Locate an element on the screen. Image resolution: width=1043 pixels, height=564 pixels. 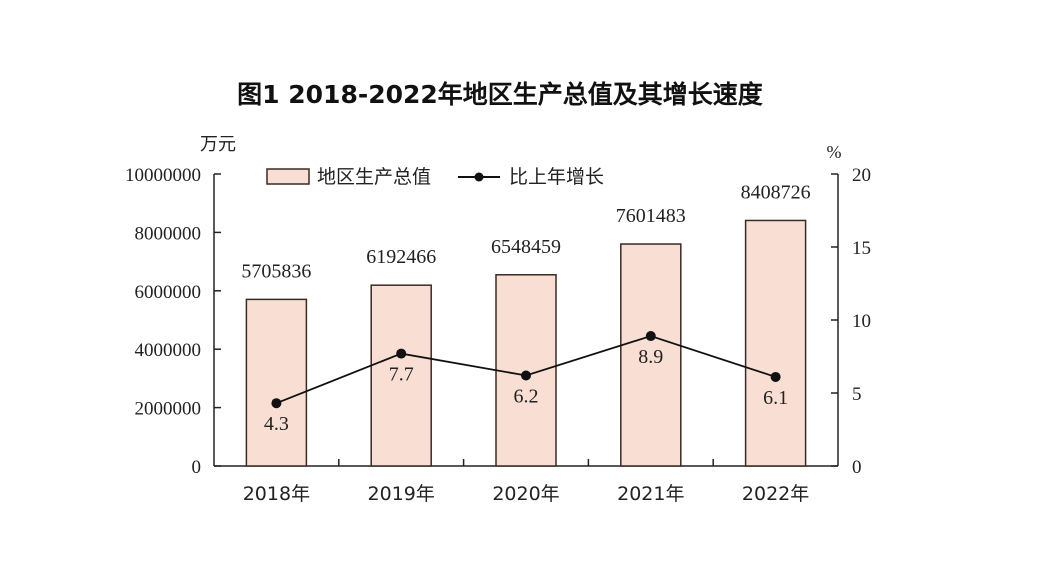
y-tick-label: 10000000 is located at coordinates (163, 175).